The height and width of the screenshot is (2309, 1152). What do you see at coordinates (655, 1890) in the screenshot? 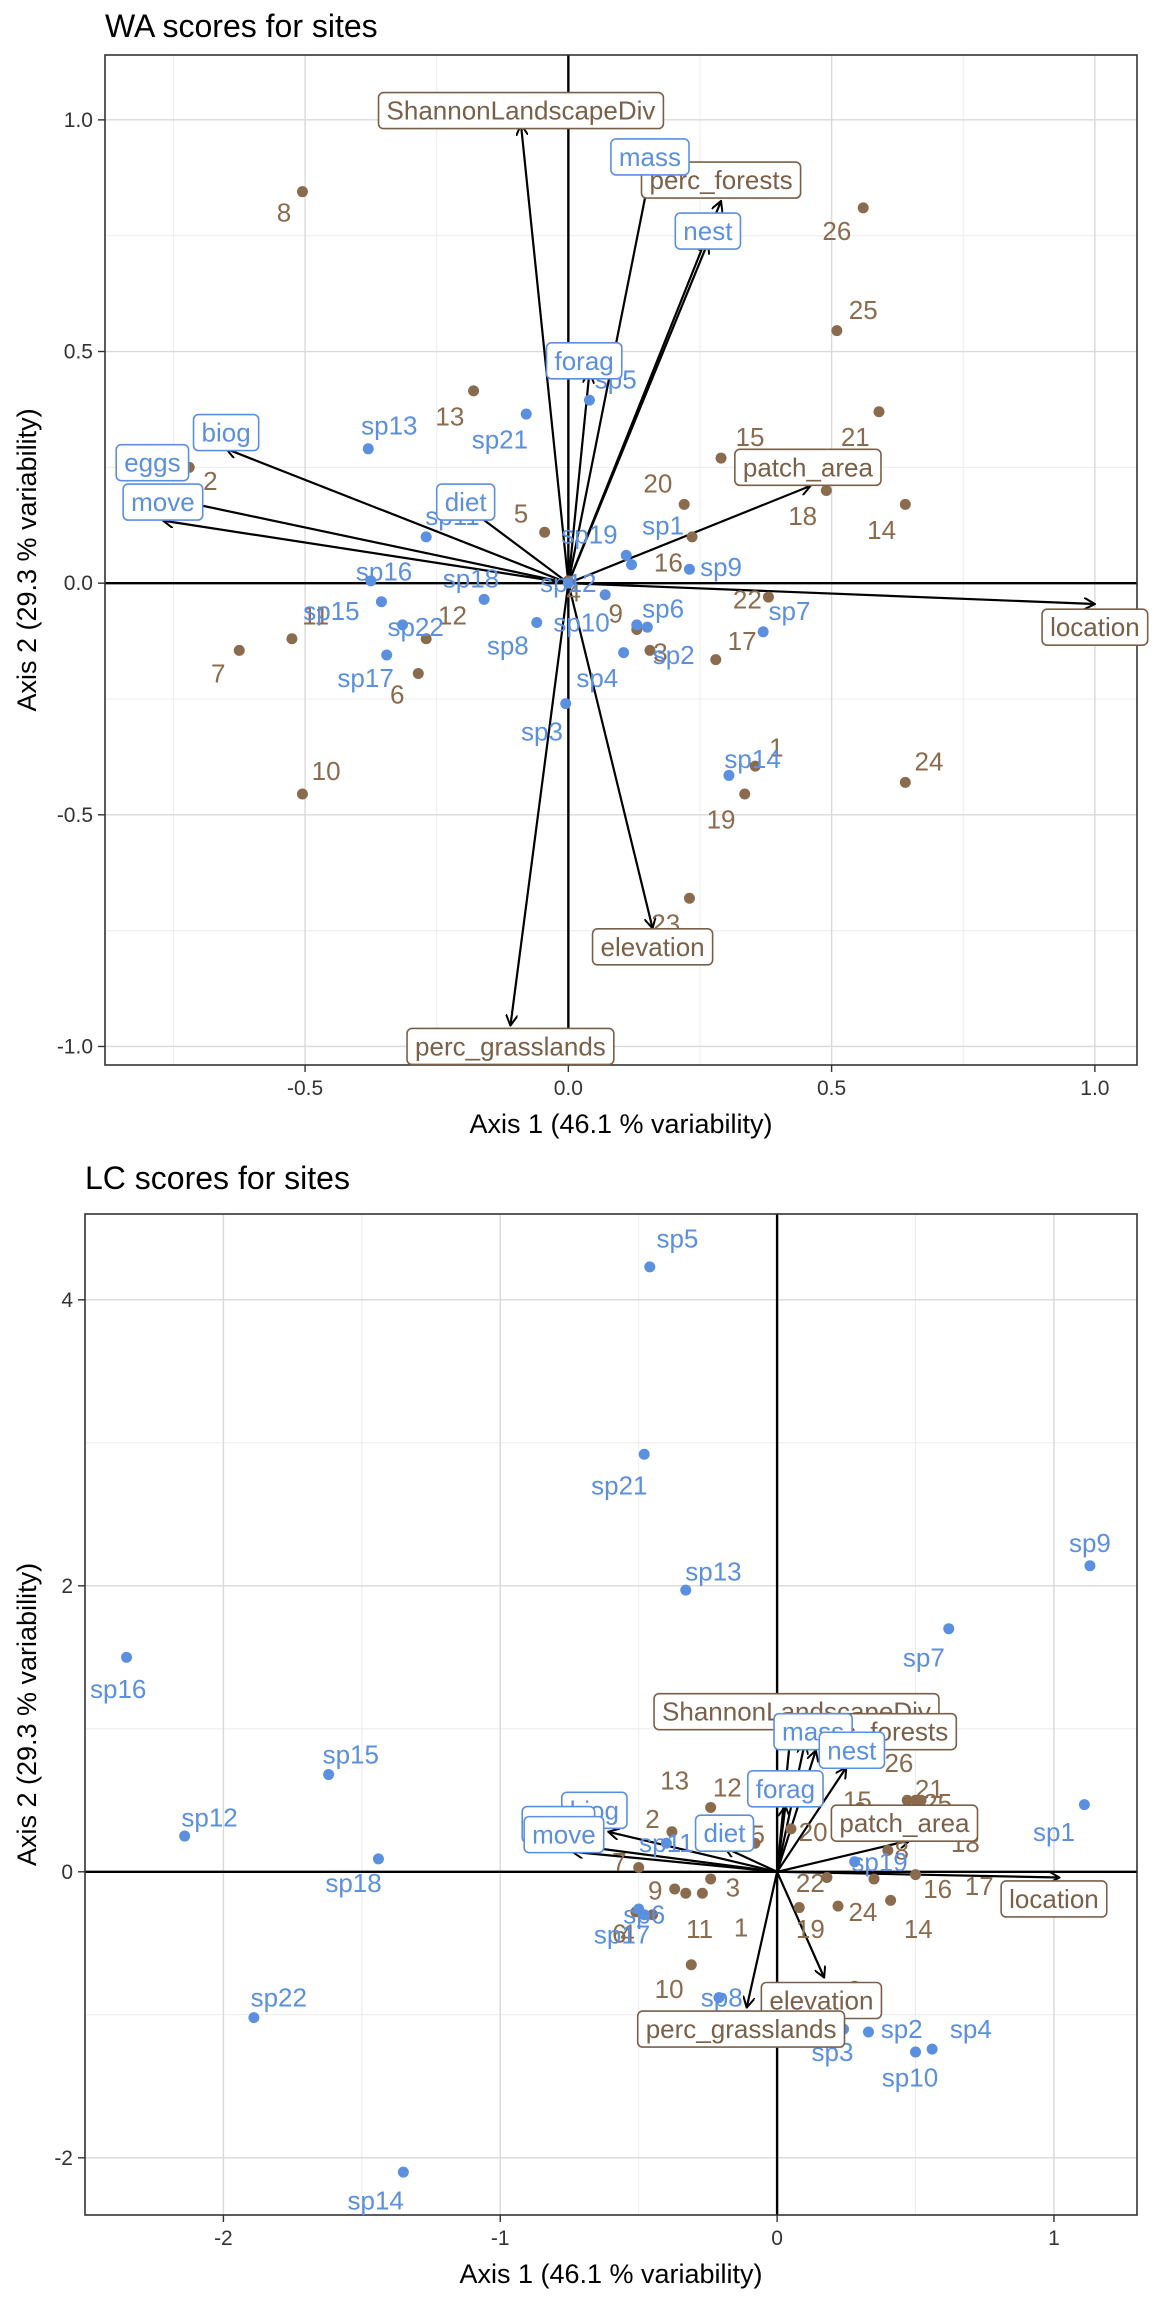
I see `site-label: 9` at bounding box center [655, 1890].